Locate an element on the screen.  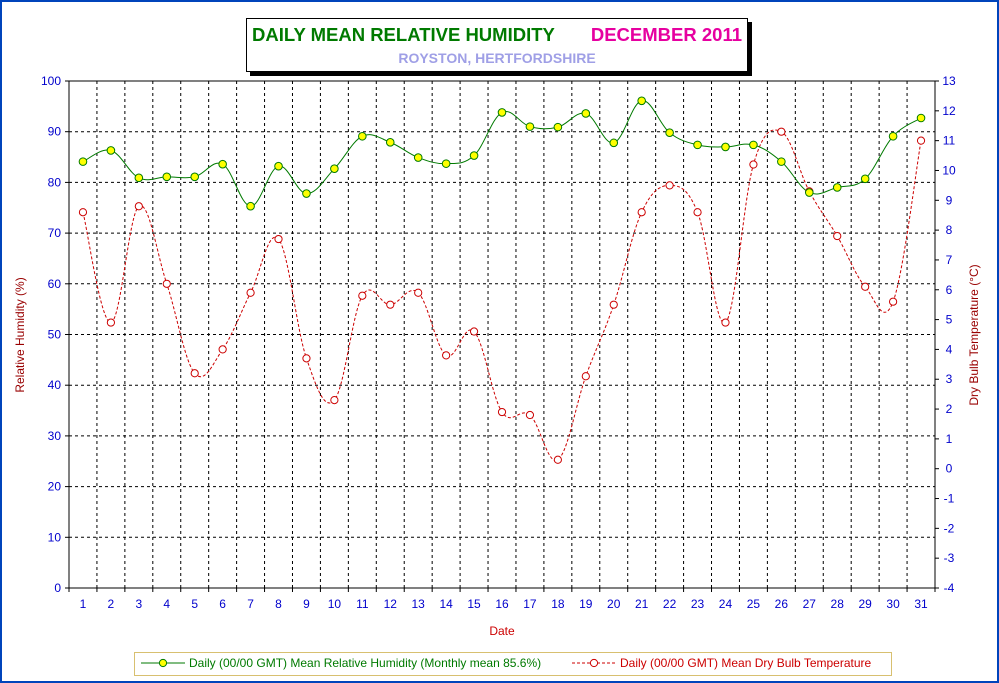
right-tick-label: 6 is located at coordinates (949, 290).